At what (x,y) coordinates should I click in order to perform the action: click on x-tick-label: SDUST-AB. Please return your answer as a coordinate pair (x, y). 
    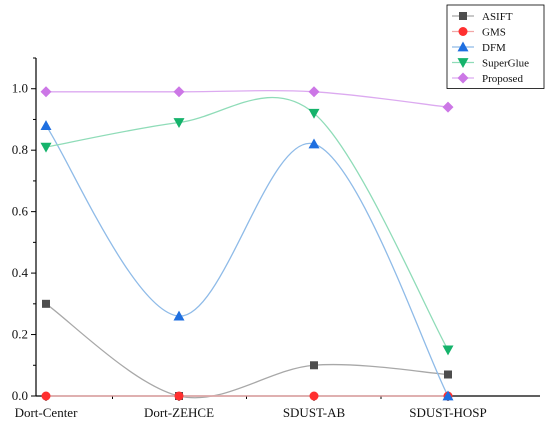
    Looking at the image, I should click on (314, 412).